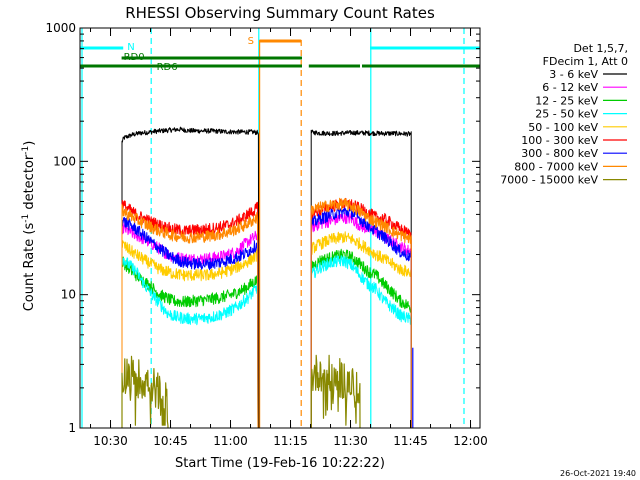  What do you see at coordinates (600, 48) in the screenshot?
I see `legend-header: Det 1,5,7,` at bounding box center [600, 48].